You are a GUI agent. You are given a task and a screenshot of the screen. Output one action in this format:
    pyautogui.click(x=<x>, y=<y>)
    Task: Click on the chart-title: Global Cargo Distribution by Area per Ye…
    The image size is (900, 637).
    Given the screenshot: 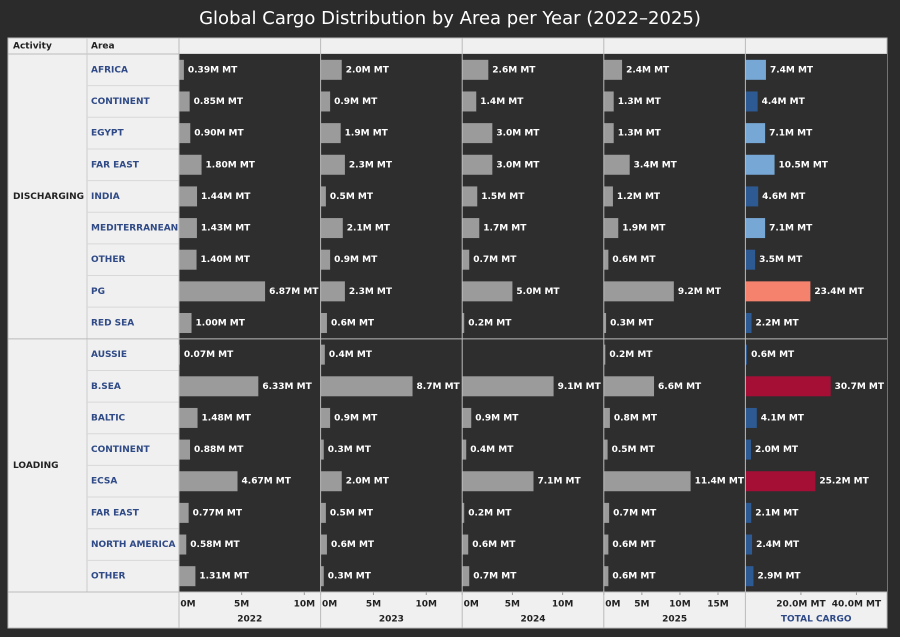 What is the action you would take?
    pyautogui.click(x=450, y=18)
    